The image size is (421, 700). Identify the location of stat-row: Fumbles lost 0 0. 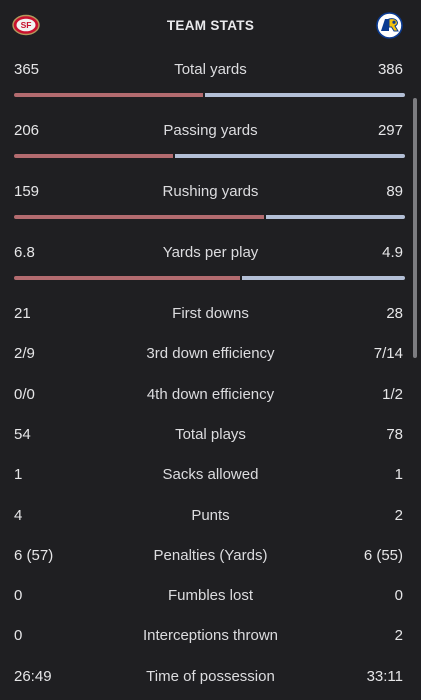
(210, 596).